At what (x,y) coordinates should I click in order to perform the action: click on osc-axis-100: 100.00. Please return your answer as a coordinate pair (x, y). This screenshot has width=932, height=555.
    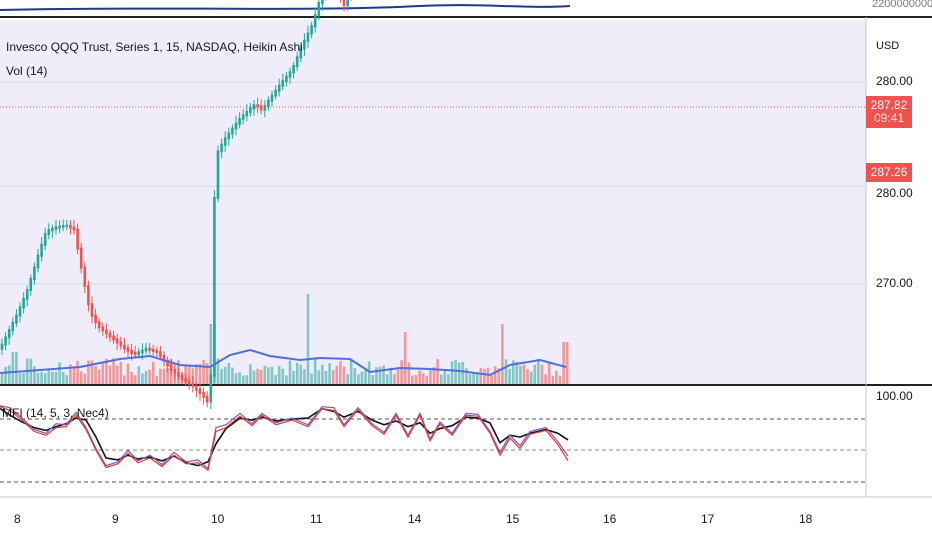
    Looking at the image, I should click on (894, 396).